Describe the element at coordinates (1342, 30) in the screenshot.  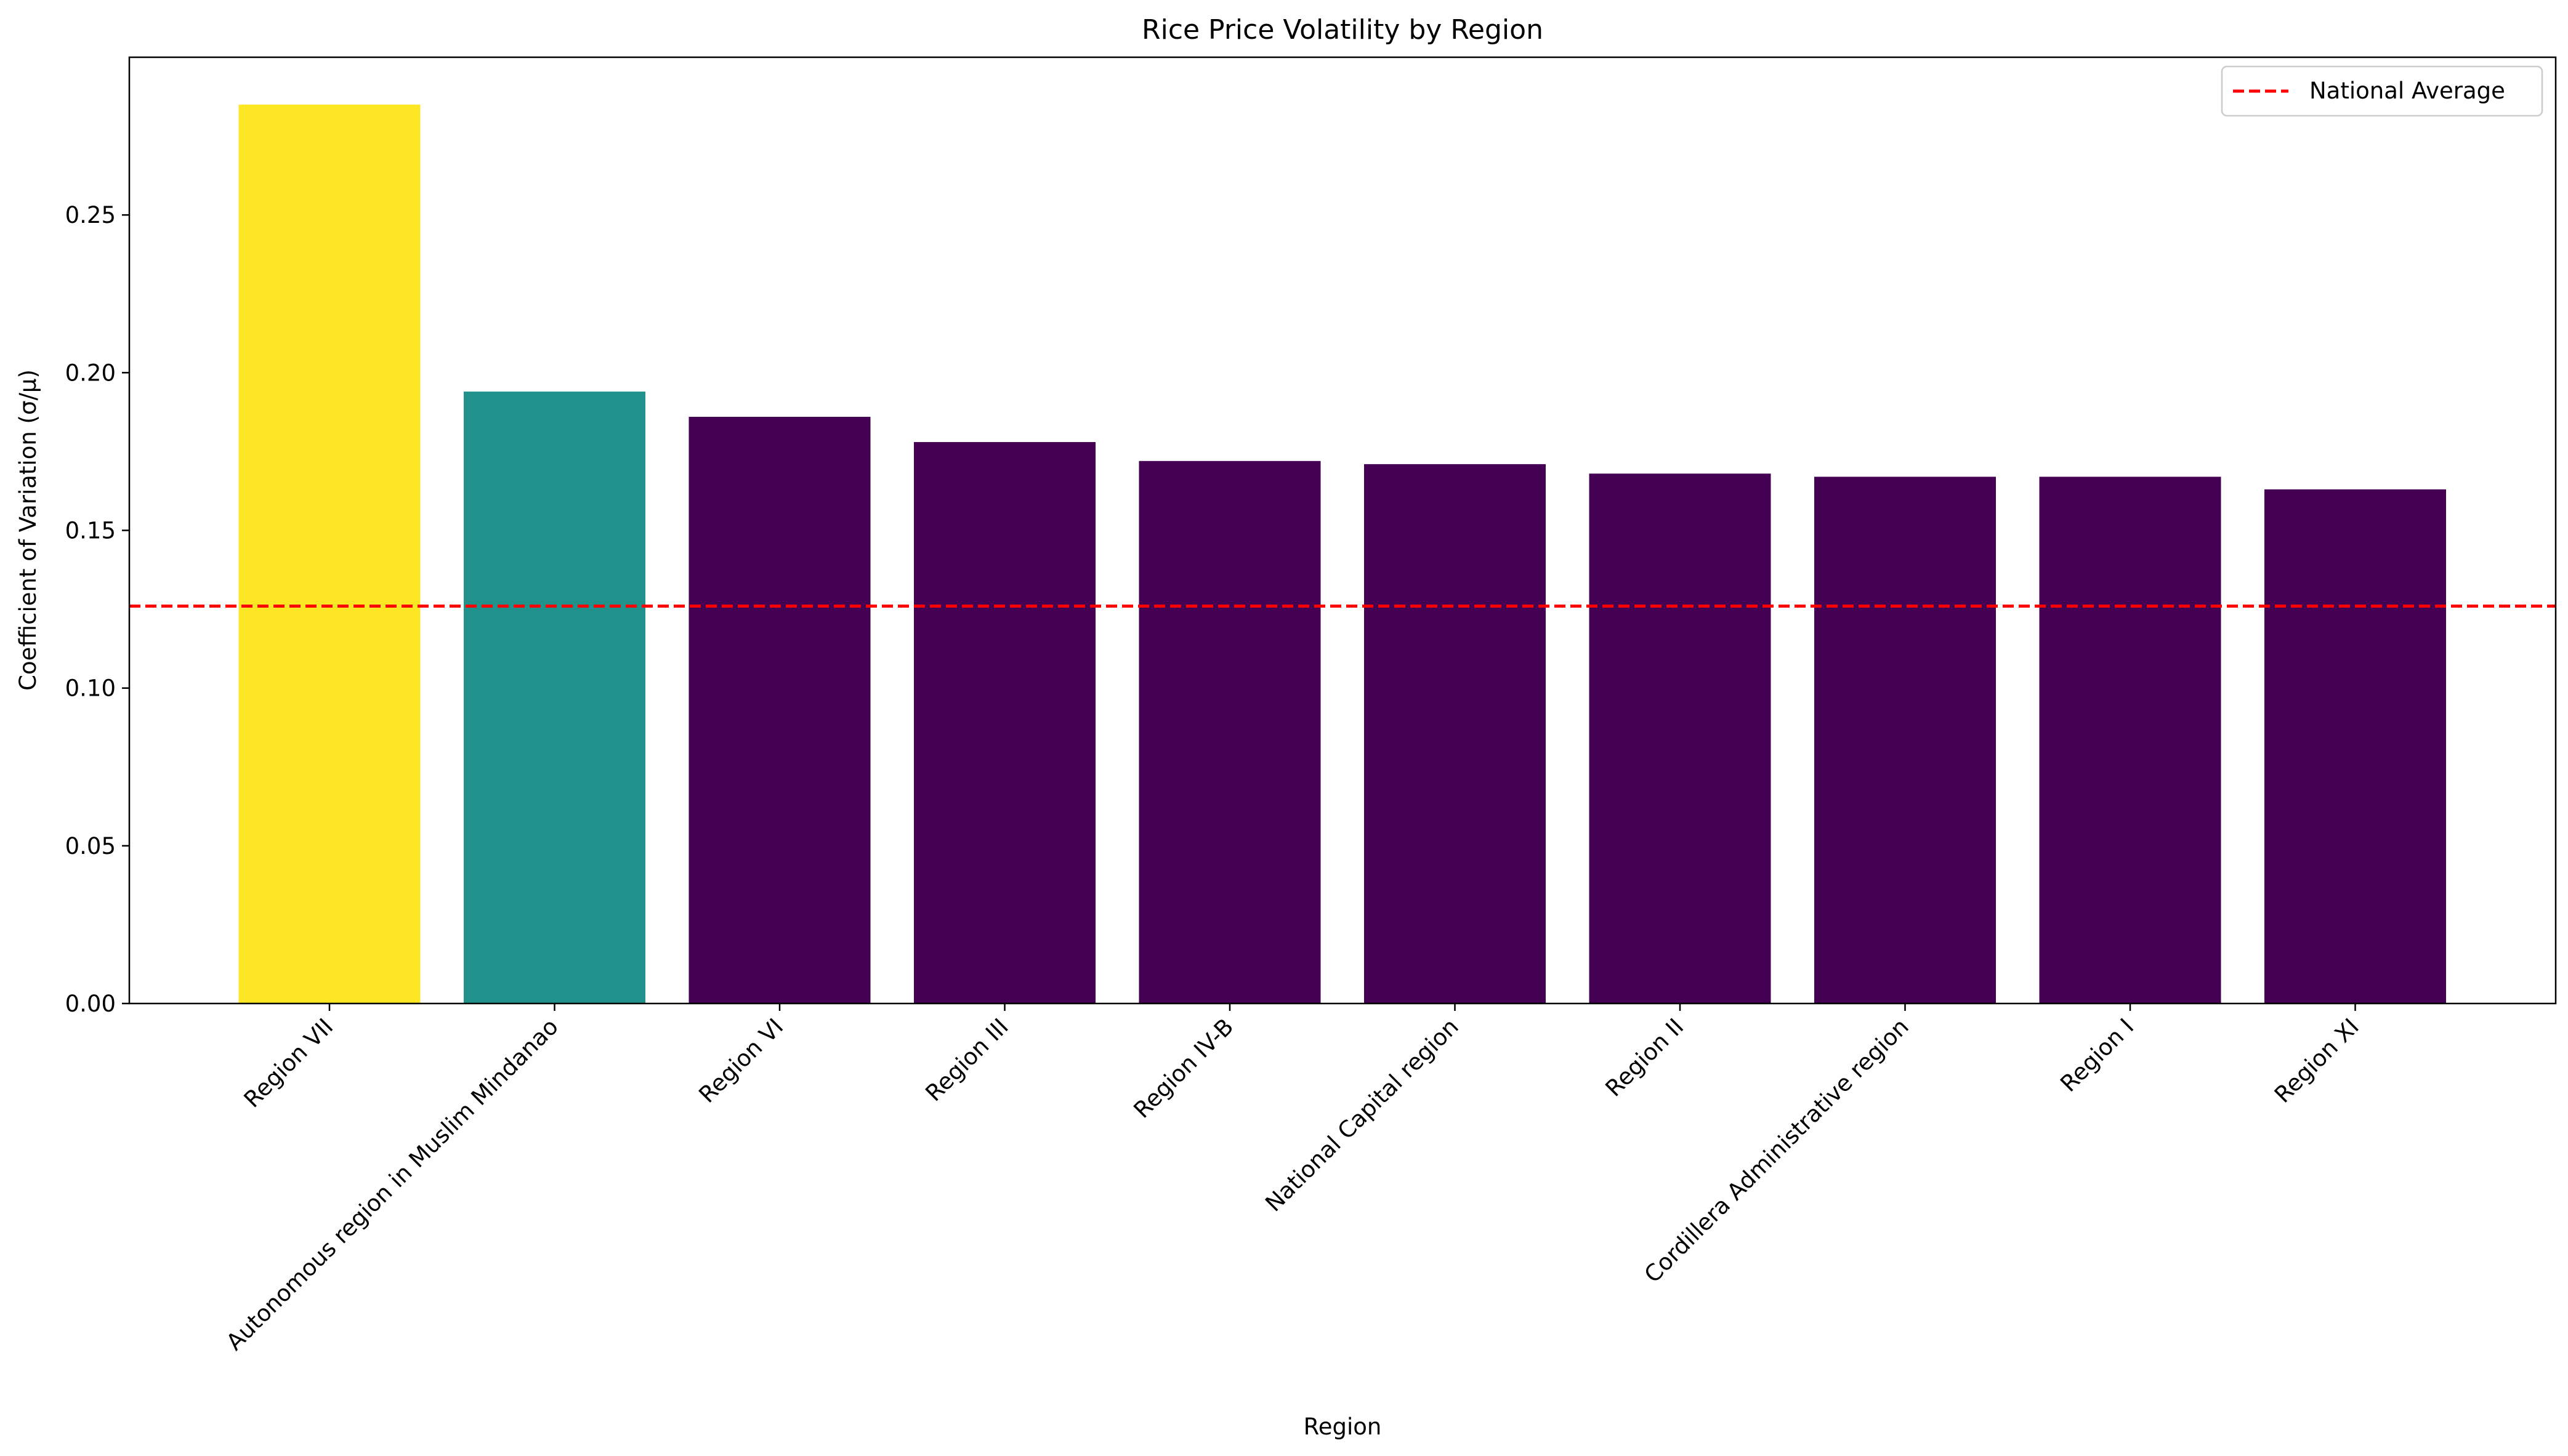
I see `chart-title: Rice Price Volatility by Region` at that location.